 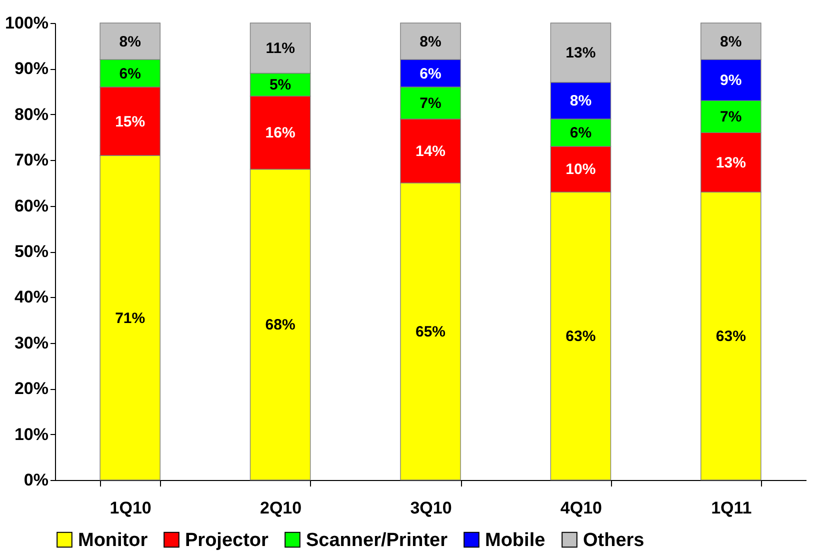 I want to click on legend-label: Mobile, so click(x=515, y=540).